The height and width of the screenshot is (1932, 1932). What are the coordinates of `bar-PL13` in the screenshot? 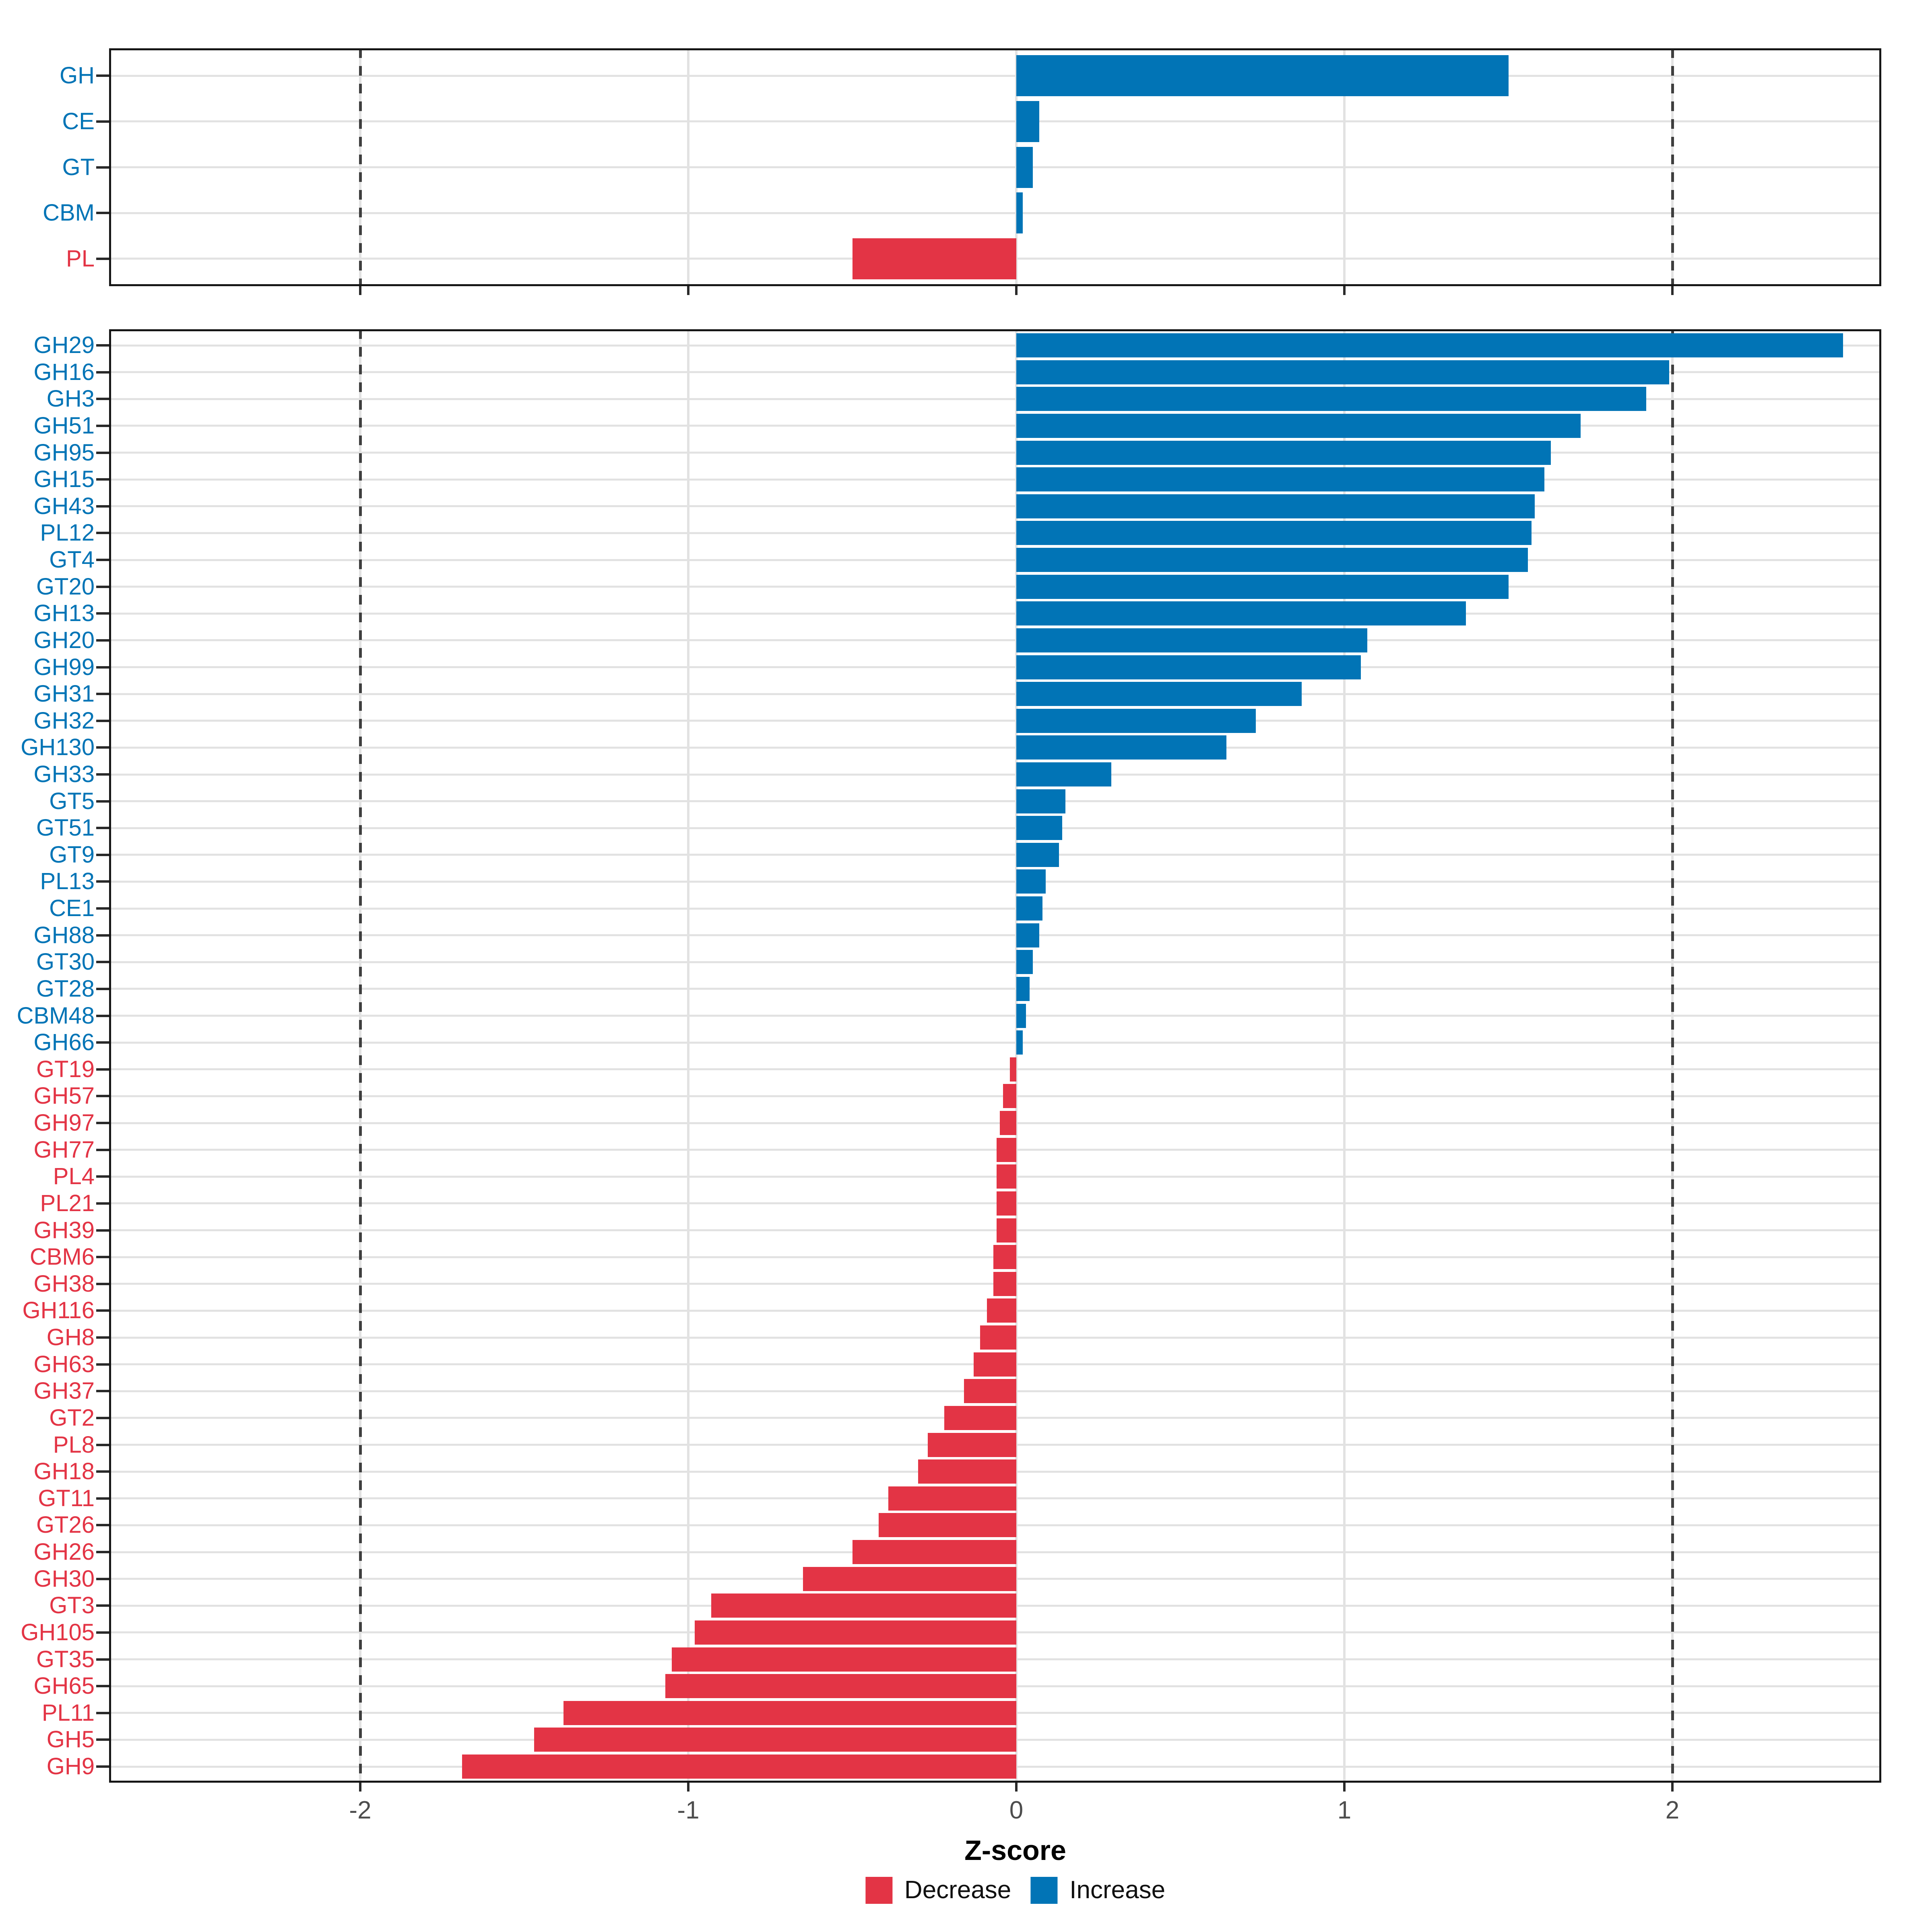 It's located at (1031, 882).